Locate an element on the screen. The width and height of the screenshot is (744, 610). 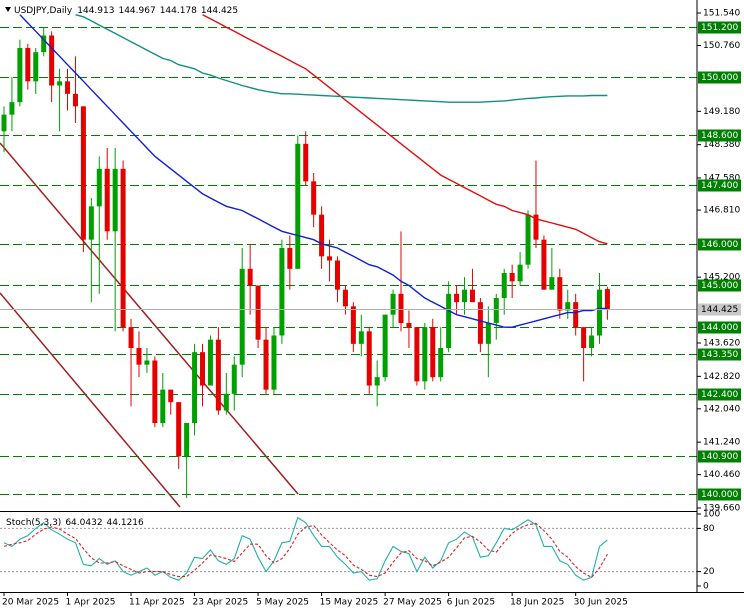
header-close: 144.425 is located at coordinates (219, 11).